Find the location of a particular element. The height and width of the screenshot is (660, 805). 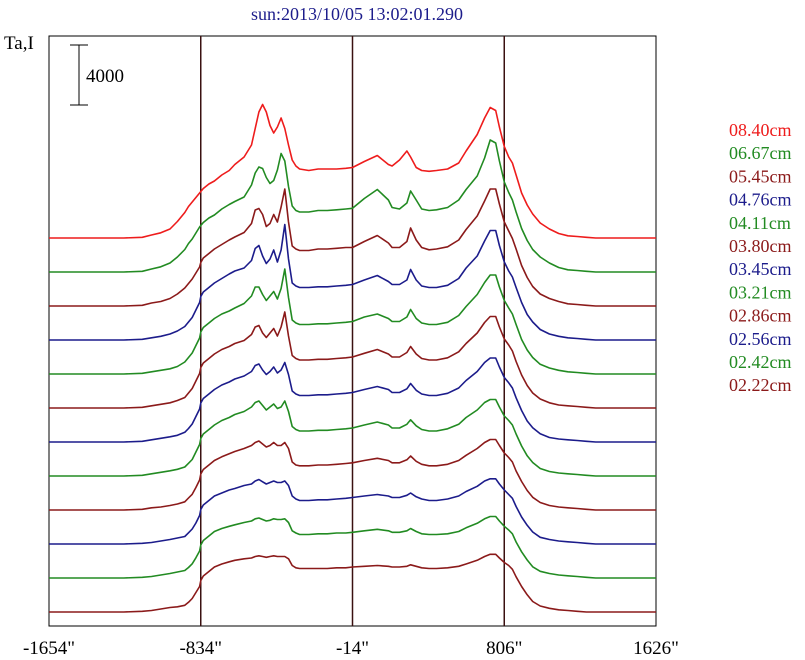

legend-entry: 03.45cm is located at coordinates (760, 269).